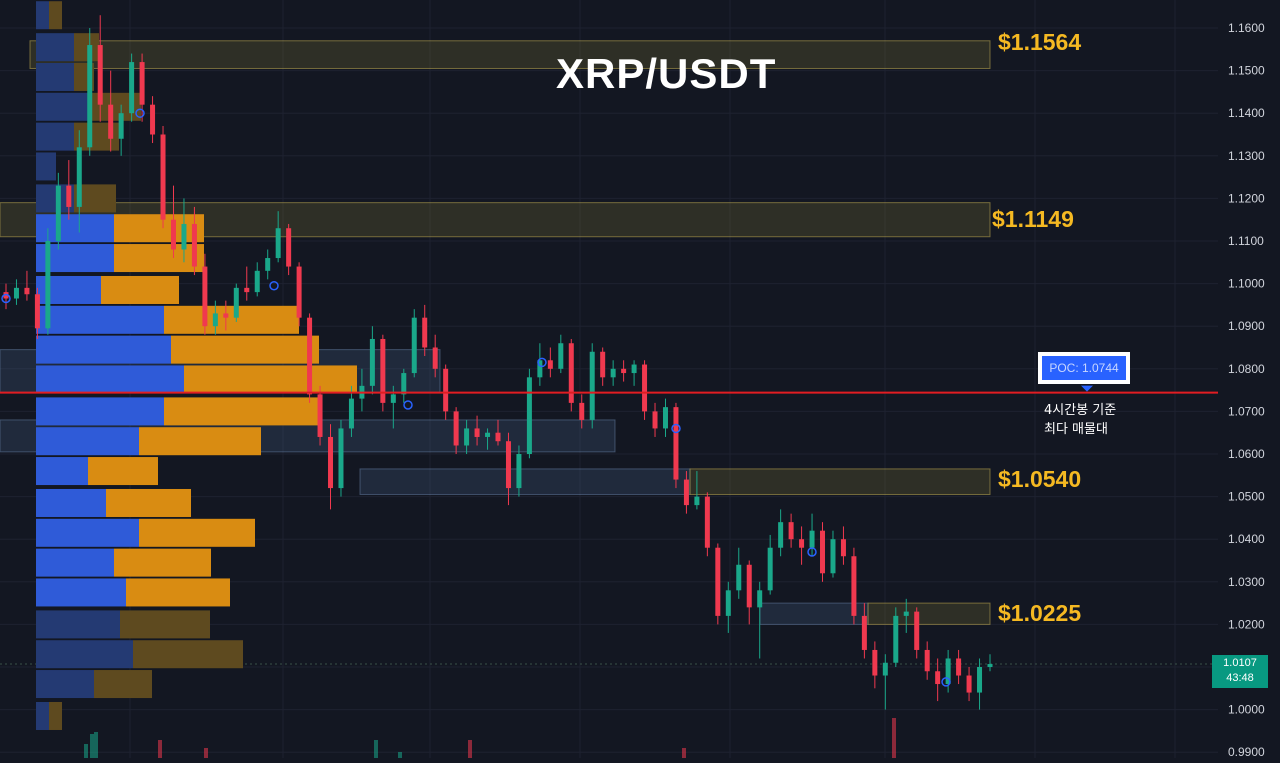 Image resolution: width=1280 pixels, height=763 pixels. Describe the element at coordinates (929, 613) in the screenshot. I see `resistance-zone` at that location.